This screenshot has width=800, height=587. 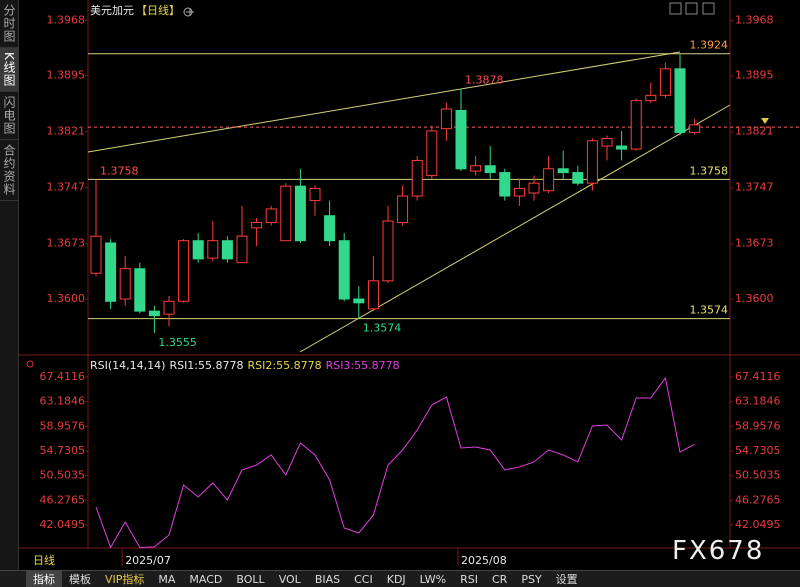 What do you see at coordinates (125, 579) in the screenshot?
I see `toolbar-item: VIP指标` at bounding box center [125, 579].